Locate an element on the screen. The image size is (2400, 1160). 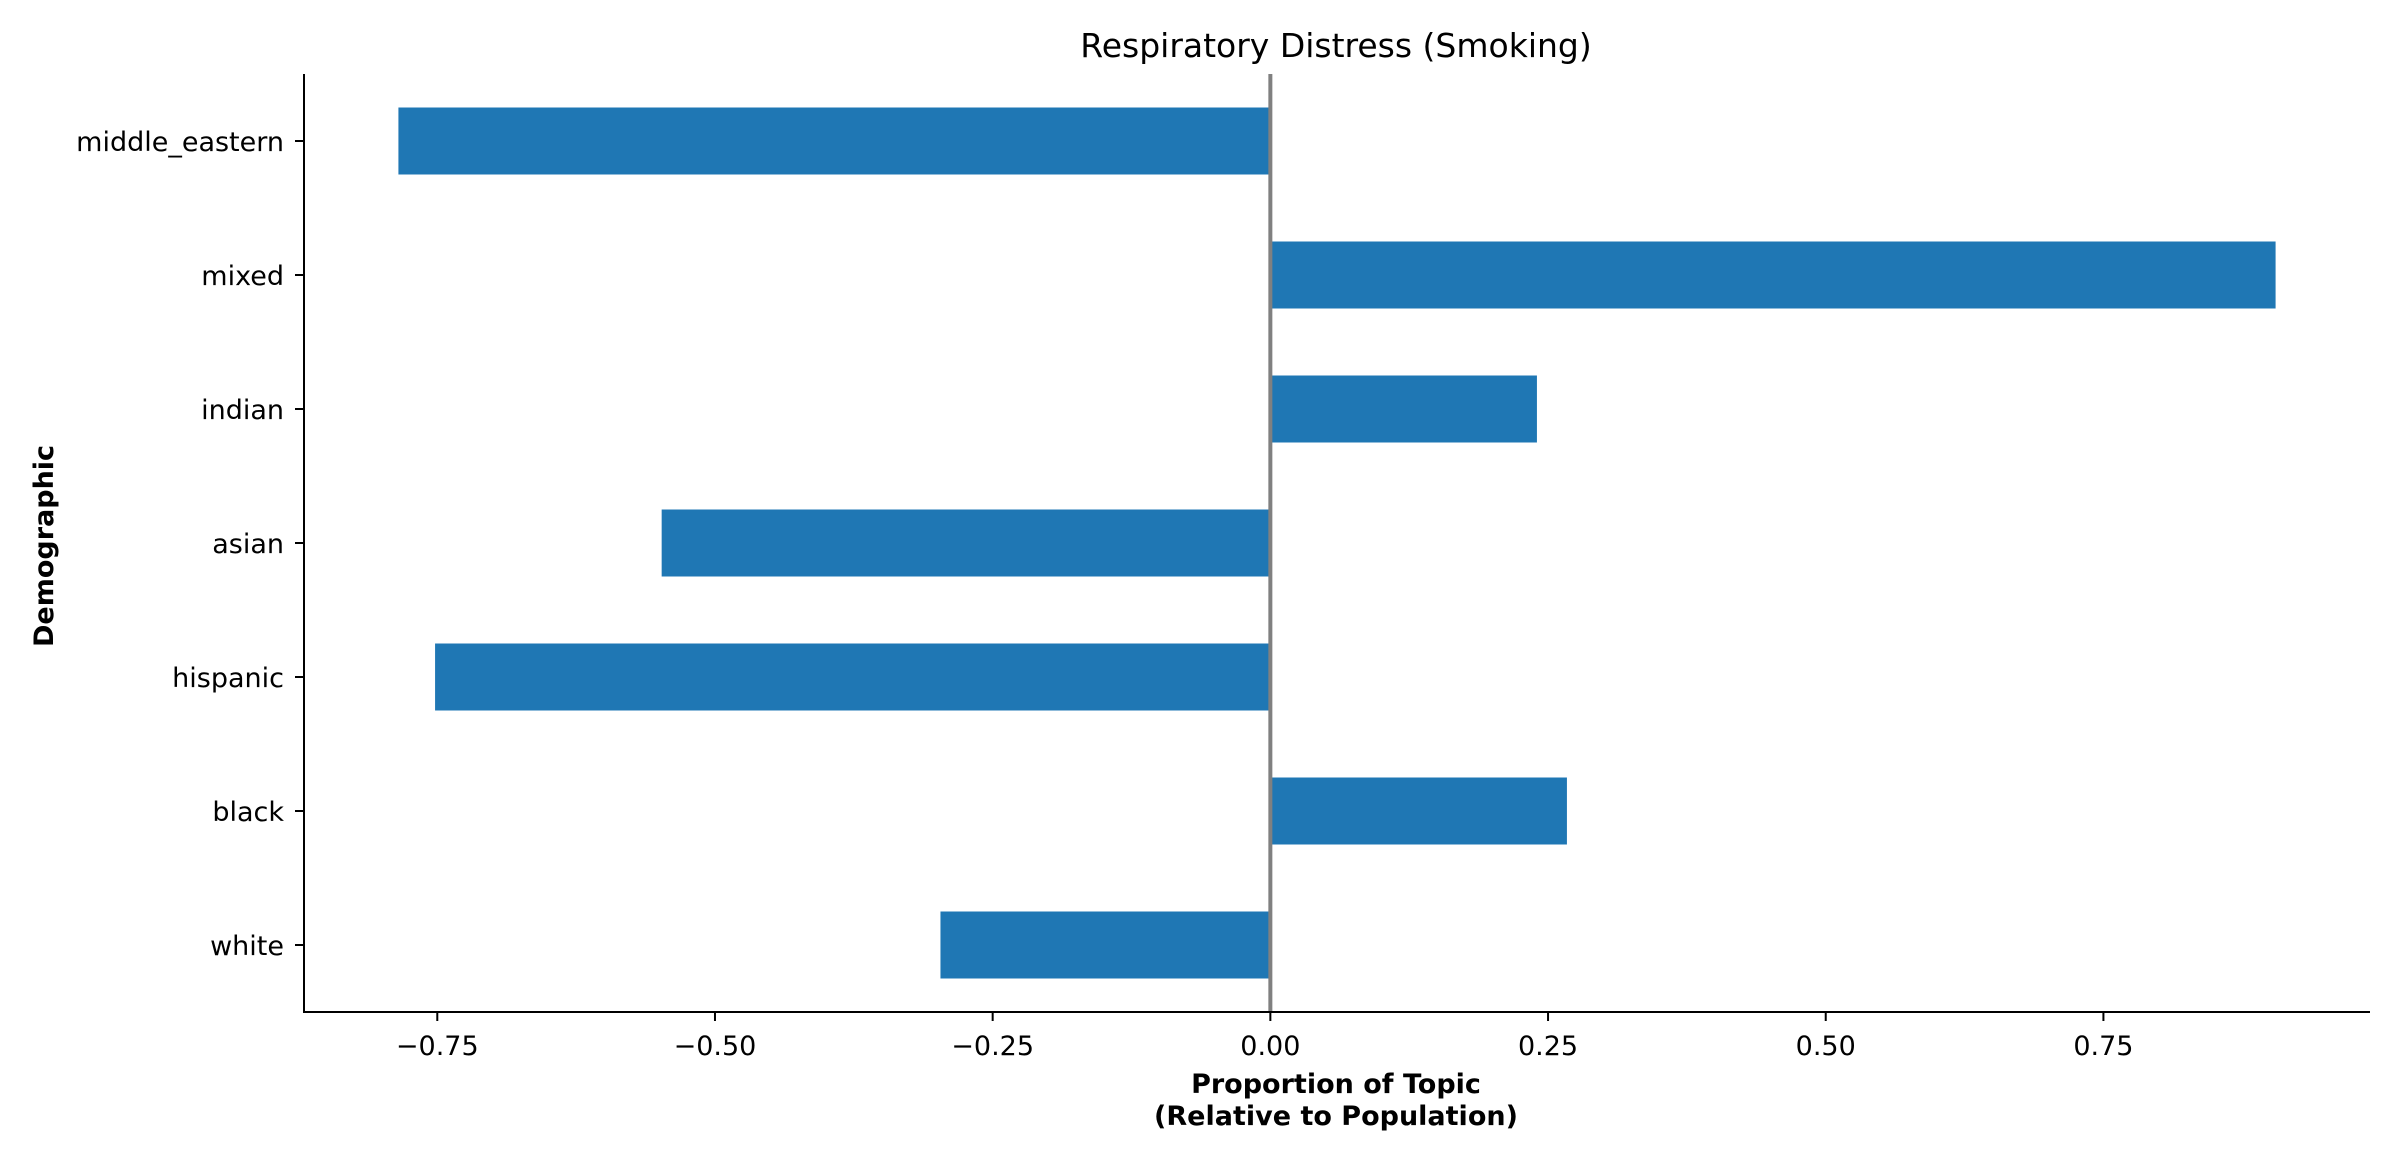
x-axis-label-line-2: (Relative to Population) is located at coordinates (1336, 1116).